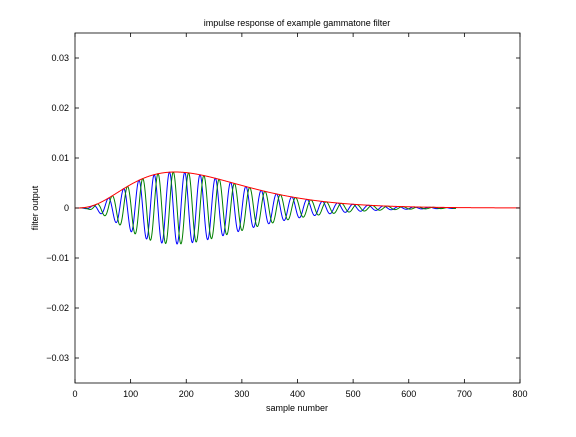  Describe the element at coordinates (57, 258) in the screenshot. I see `y-tick-label: −0.01` at that location.